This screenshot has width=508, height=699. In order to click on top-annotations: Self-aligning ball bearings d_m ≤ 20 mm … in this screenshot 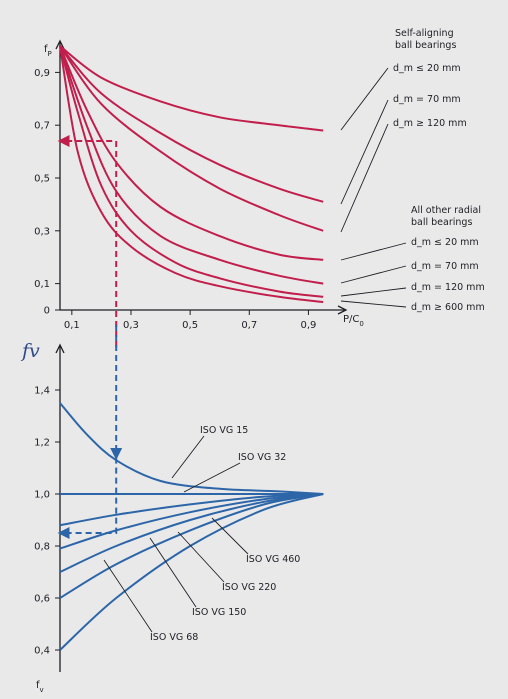, I will do `click(439, 170)`.